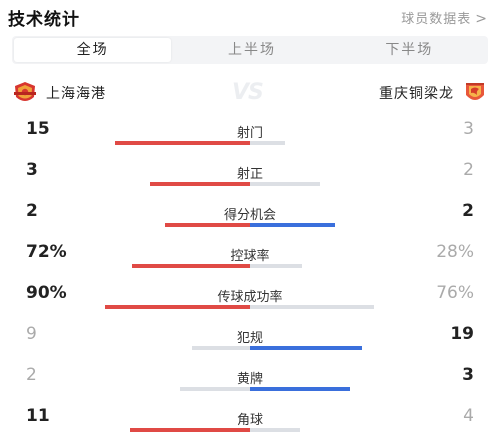 The height and width of the screenshot is (440, 500). I want to click on stat-away-value: 76%, so click(455, 293).